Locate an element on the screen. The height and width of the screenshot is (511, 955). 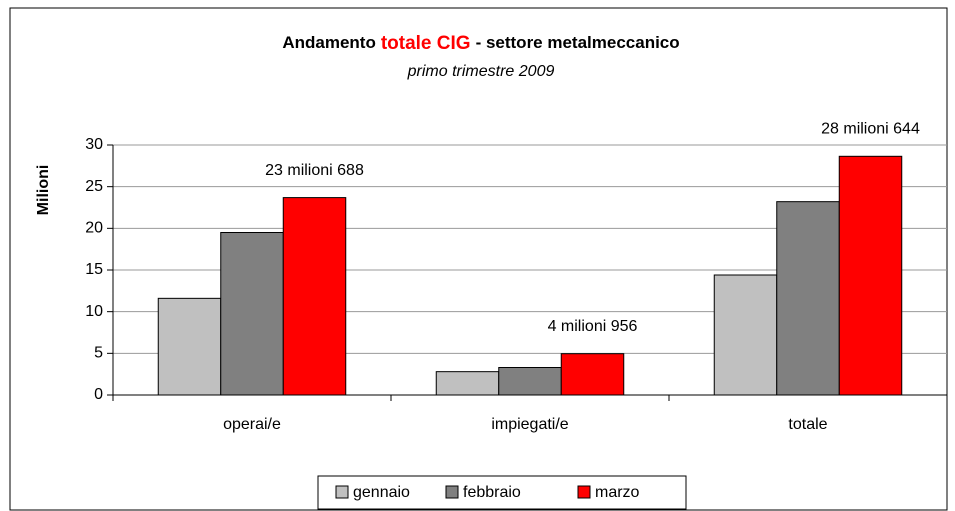
chart-subtitle: primo trimestre 2009 is located at coordinates (481, 71).